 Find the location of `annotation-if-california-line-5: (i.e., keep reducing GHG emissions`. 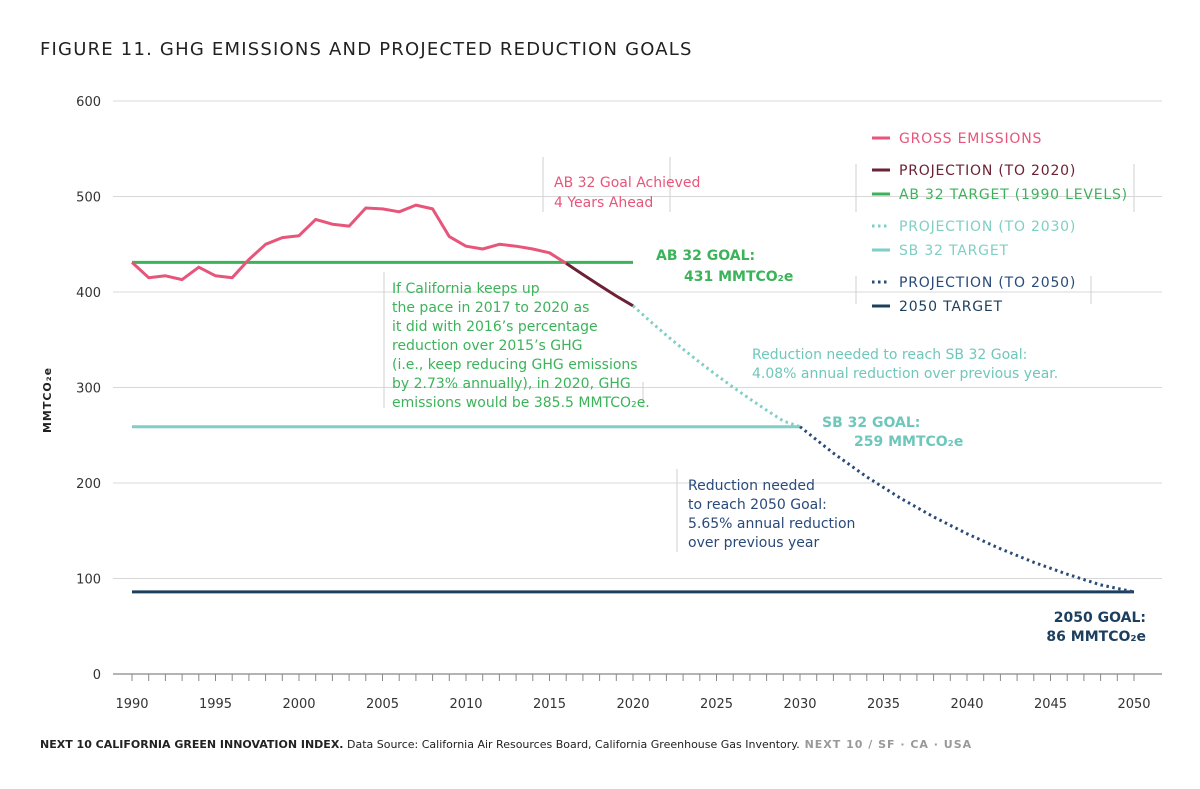

annotation-if-california-line-5: (i.e., keep reducing GHG emissions is located at coordinates (515, 365).